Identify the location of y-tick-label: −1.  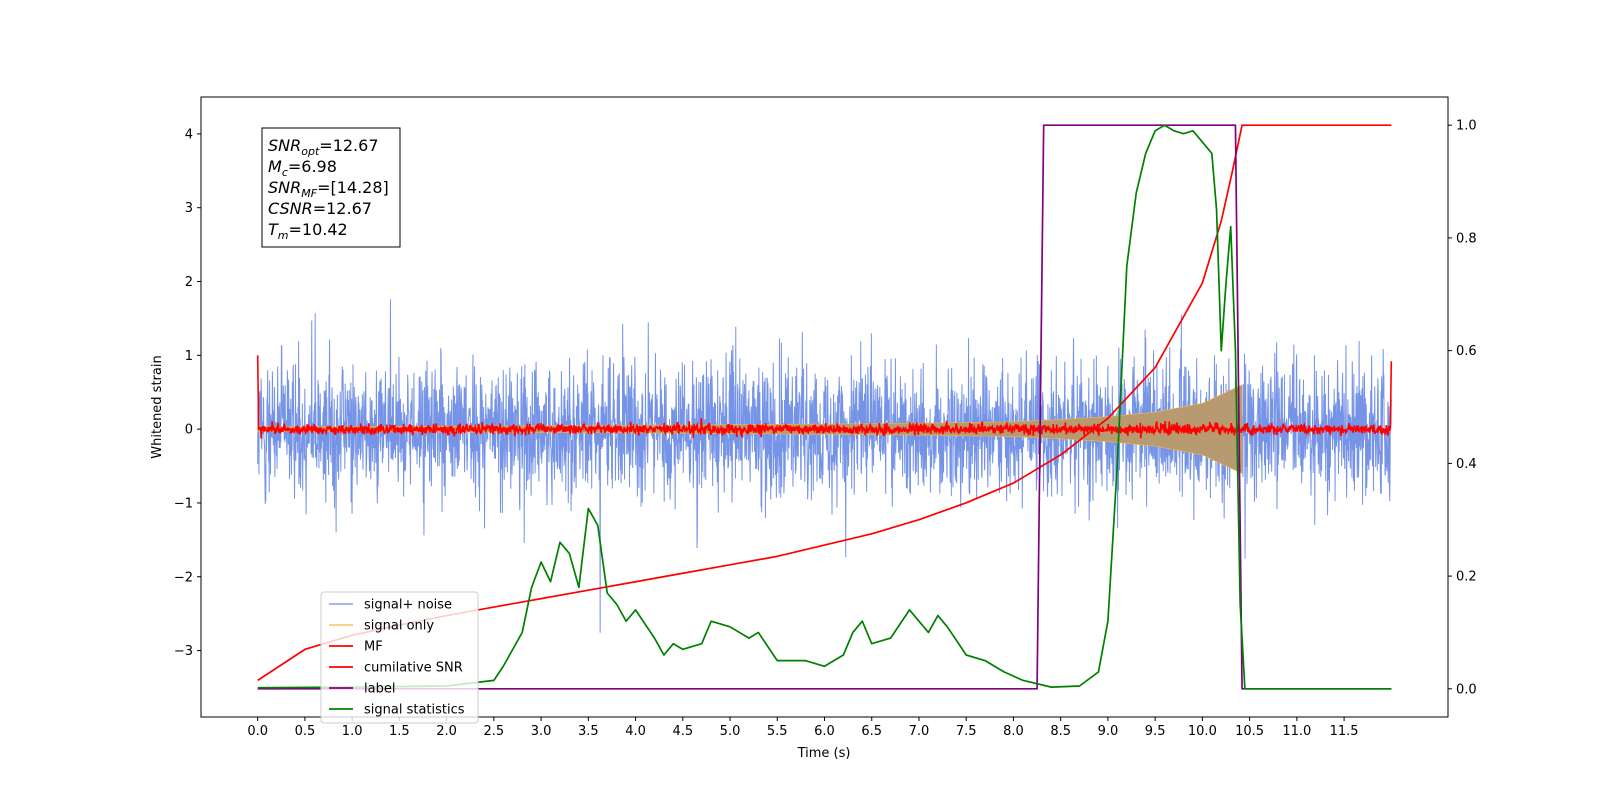
(183, 503).